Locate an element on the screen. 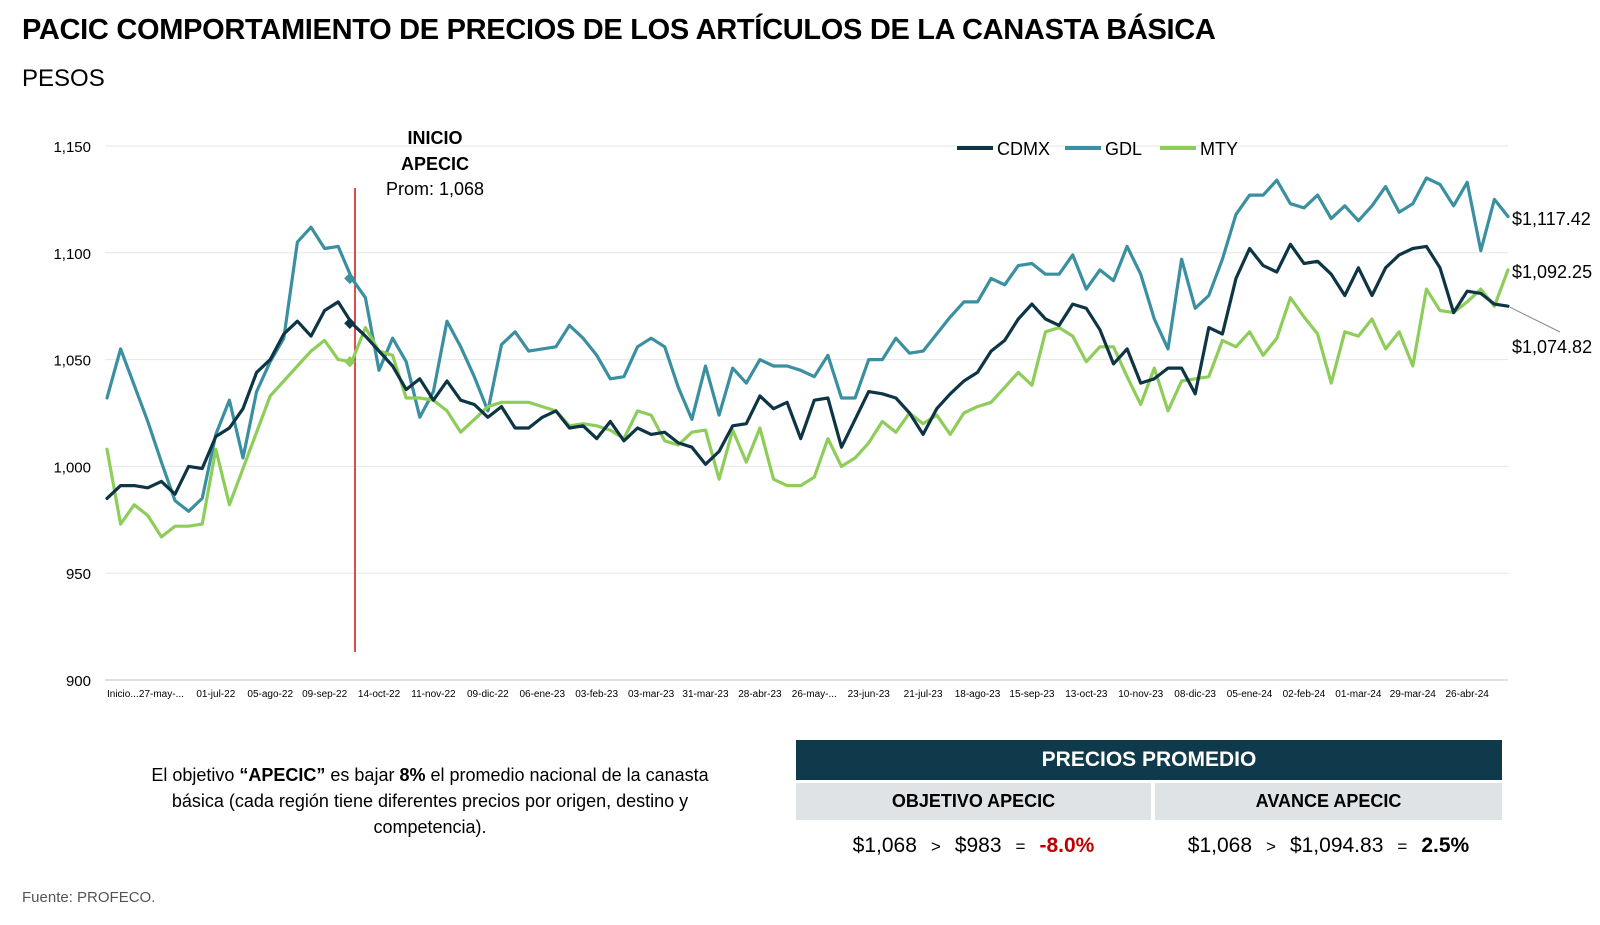 Image resolution: width=1600 pixels, height=925 pixels. x-tick-label: 09-sep-22 is located at coordinates (324, 694).